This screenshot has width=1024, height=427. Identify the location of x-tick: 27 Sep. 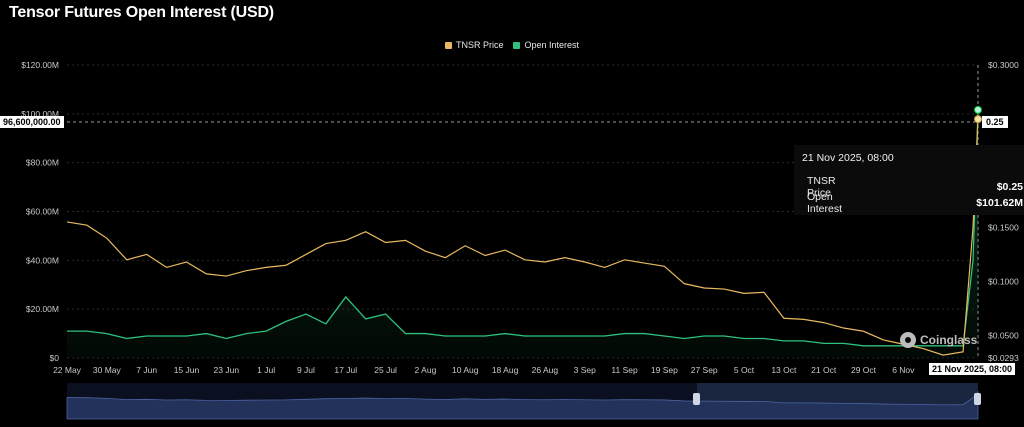
(704, 370).